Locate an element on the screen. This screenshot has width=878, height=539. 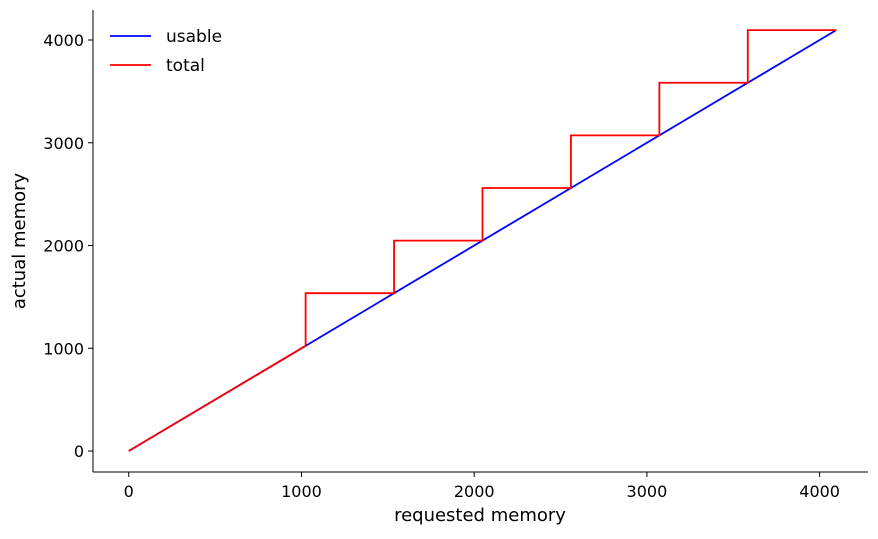
legend-label-total: total is located at coordinates (185, 66).